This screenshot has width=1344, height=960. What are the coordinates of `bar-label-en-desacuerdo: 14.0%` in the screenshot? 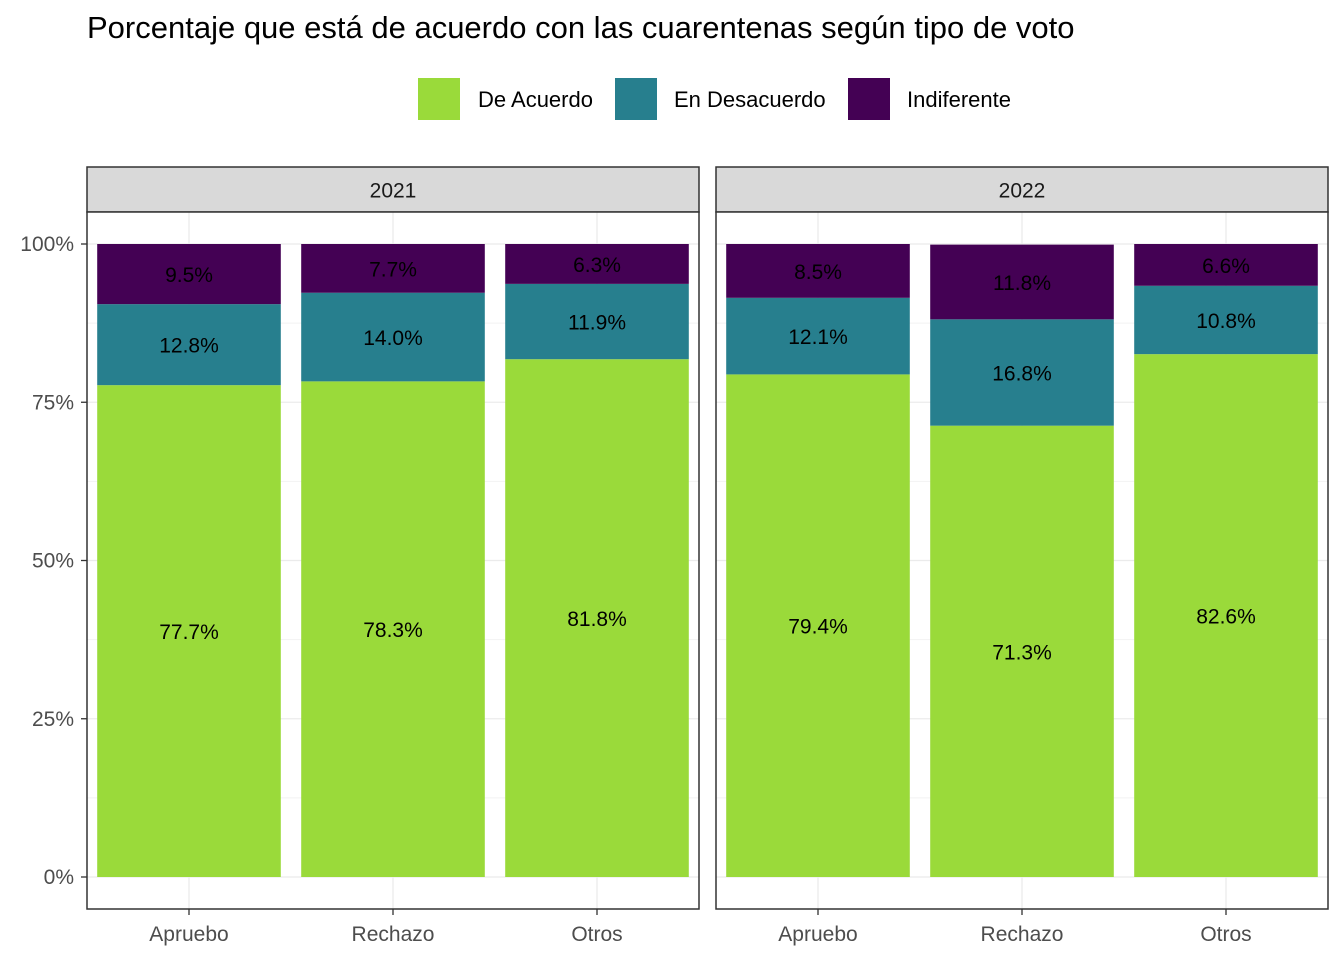 It's located at (393, 338).